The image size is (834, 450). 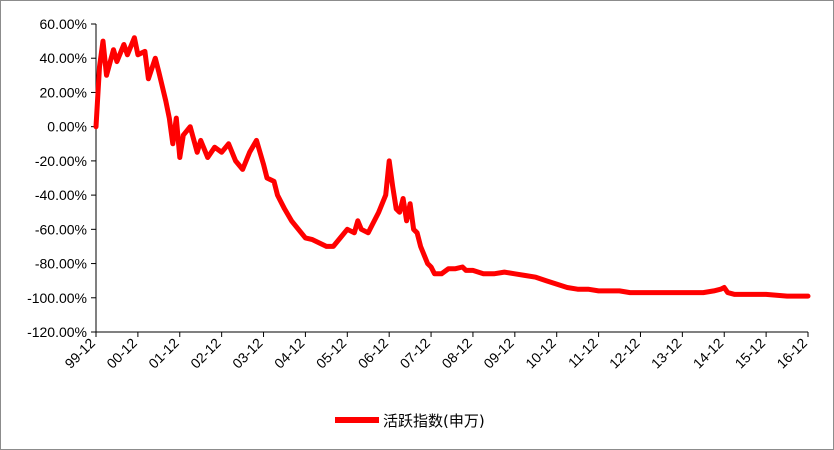 What do you see at coordinates (63, 92) in the screenshot?
I see `y-tick-label: 20.00%` at bounding box center [63, 92].